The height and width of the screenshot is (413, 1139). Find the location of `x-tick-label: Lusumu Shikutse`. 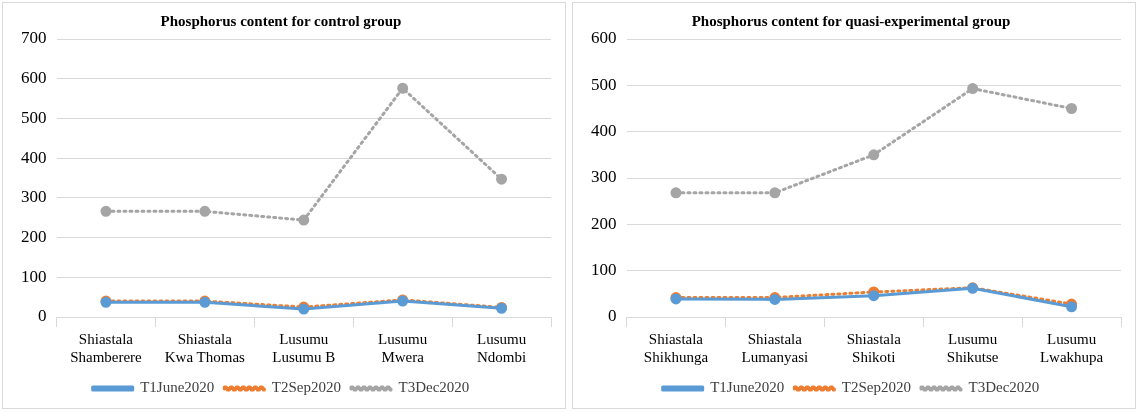

x-tick-label: Lusumu Shikutse is located at coordinates (972, 347).